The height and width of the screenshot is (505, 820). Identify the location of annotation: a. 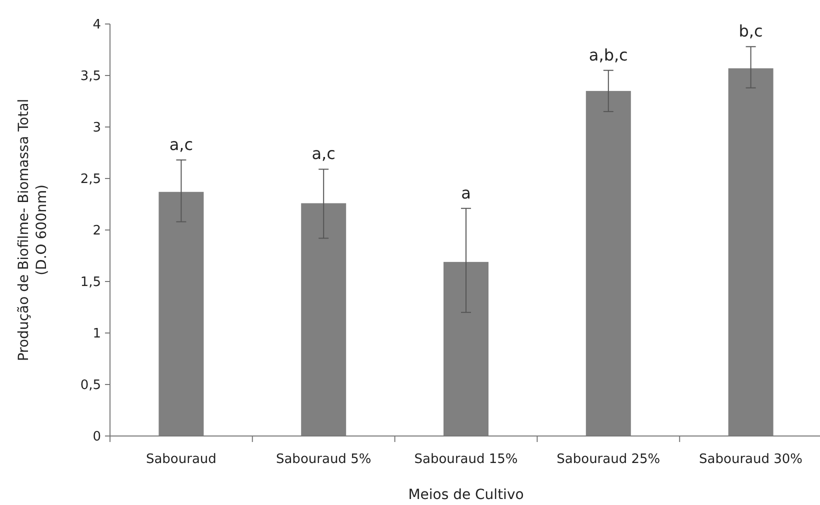
(466, 192).